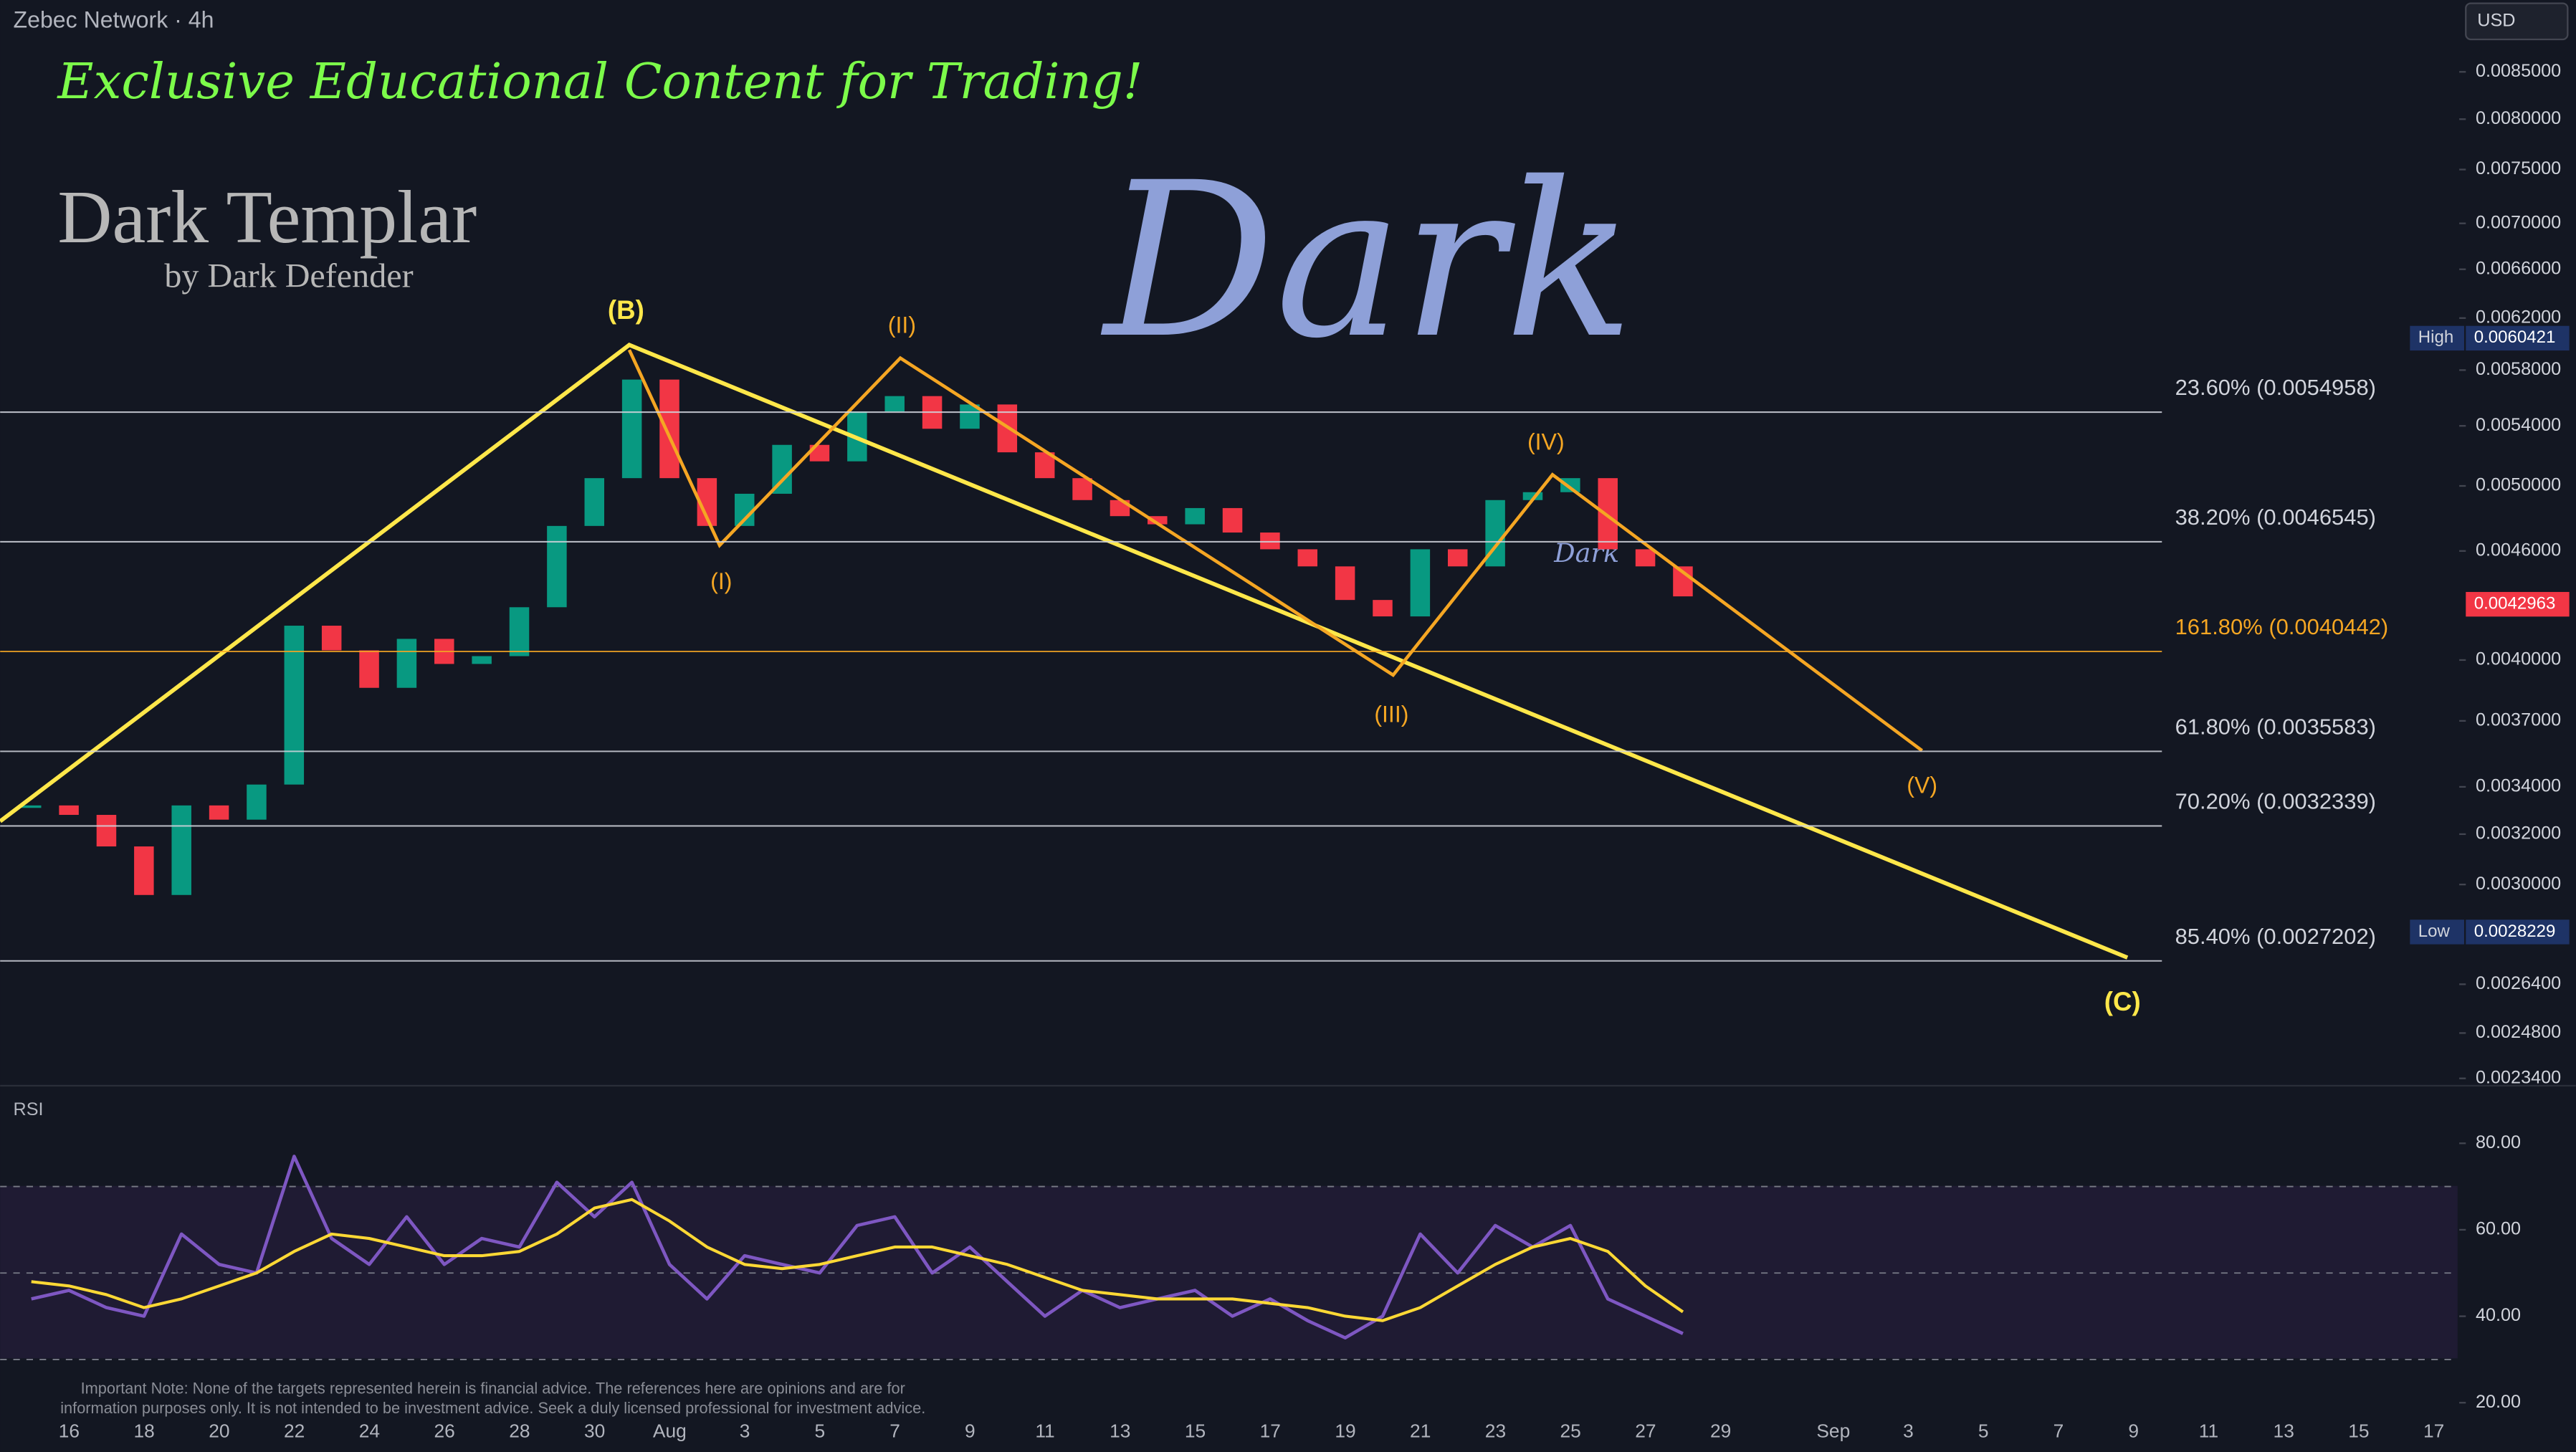 Image resolution: width=2576 pixels, height=1452 pixels. What do you see at coordinates (2518, 550) in the screenshot?
I see `y-tick-label: 0.0046000` at bounding box center [2518, 550].